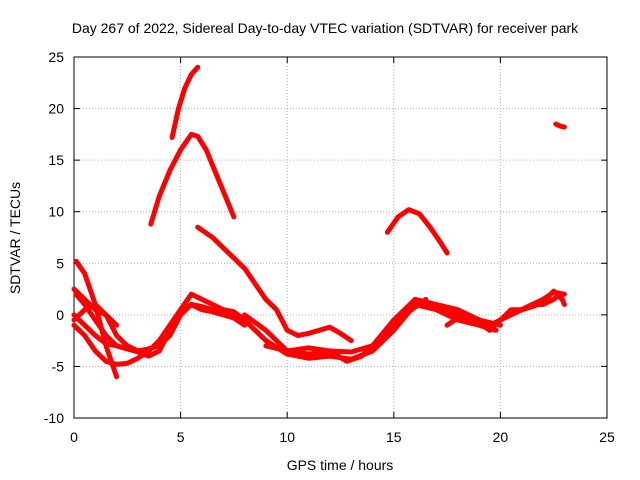  Describe the element at coordinates (106, 328) in the screenshot. I see `series-arc-f` at that location.